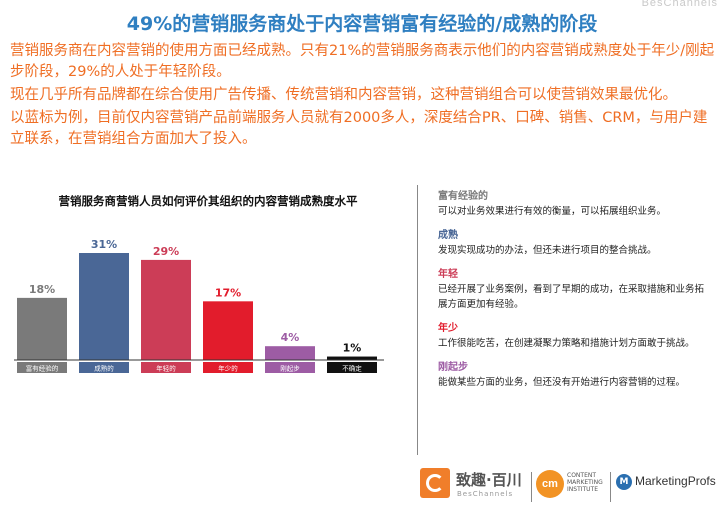 This screenshot has height=513, width=724. What do you see at coordinates (463, 196) in the screenshot?
I see `legend-label: 富有经验的` at bounding box center [463, 196].